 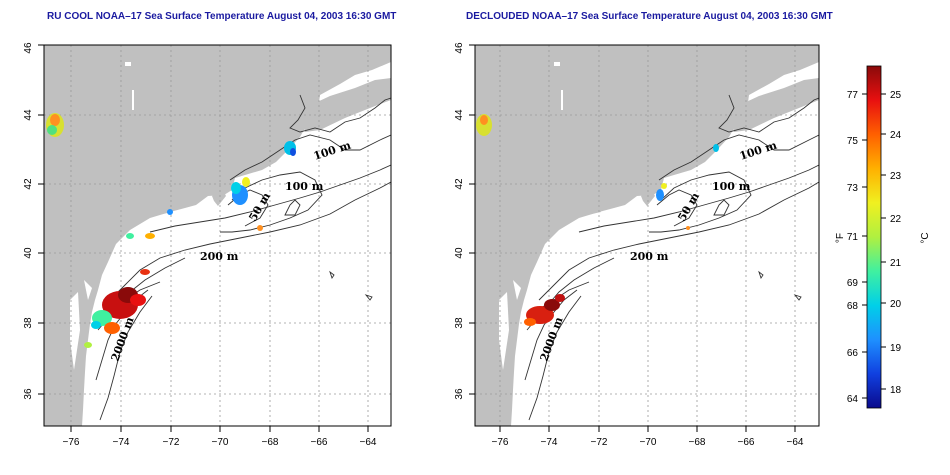 I want to click on right-chesapeake-bay, so click(x=504, y=331).